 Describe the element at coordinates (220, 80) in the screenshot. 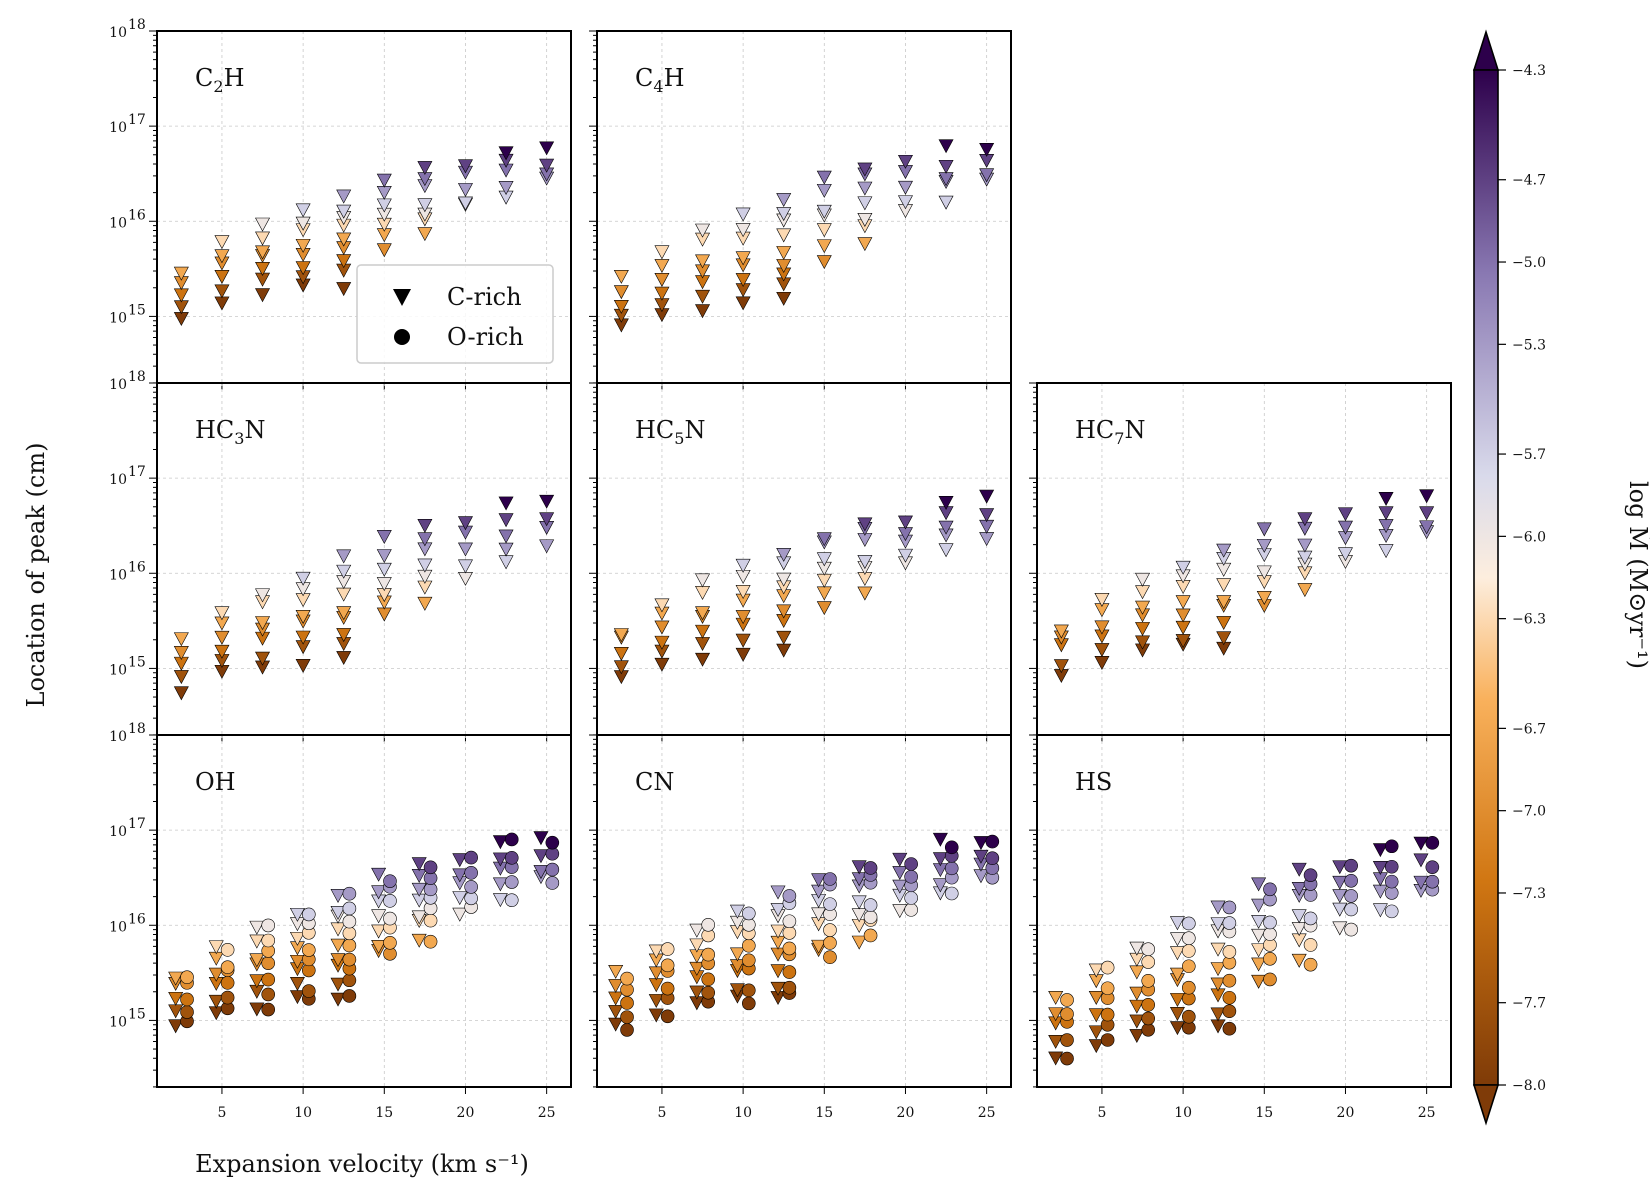

I see `panel-label: C2H` at that location.